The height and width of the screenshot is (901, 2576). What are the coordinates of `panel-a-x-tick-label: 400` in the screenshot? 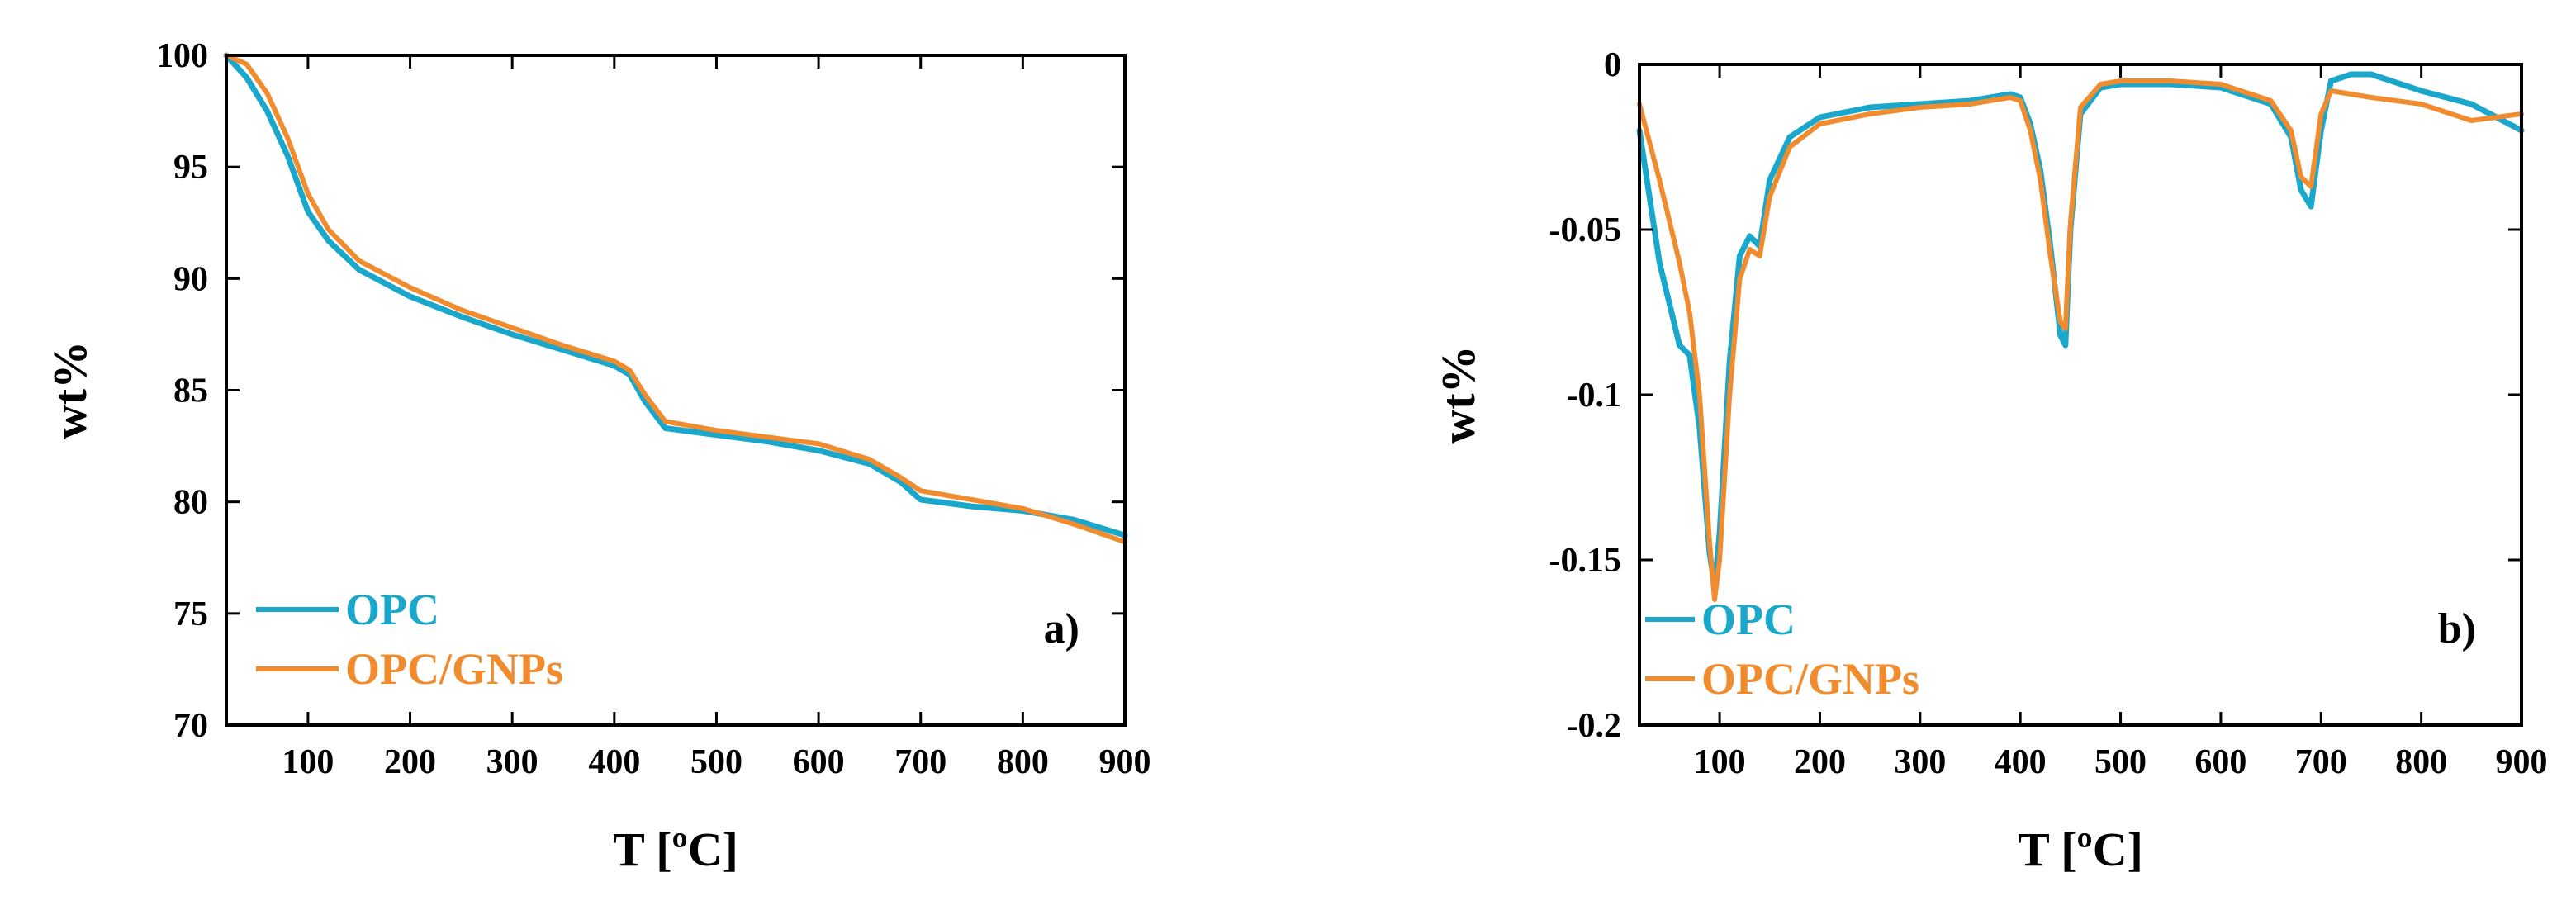 It's located at (614, 762).